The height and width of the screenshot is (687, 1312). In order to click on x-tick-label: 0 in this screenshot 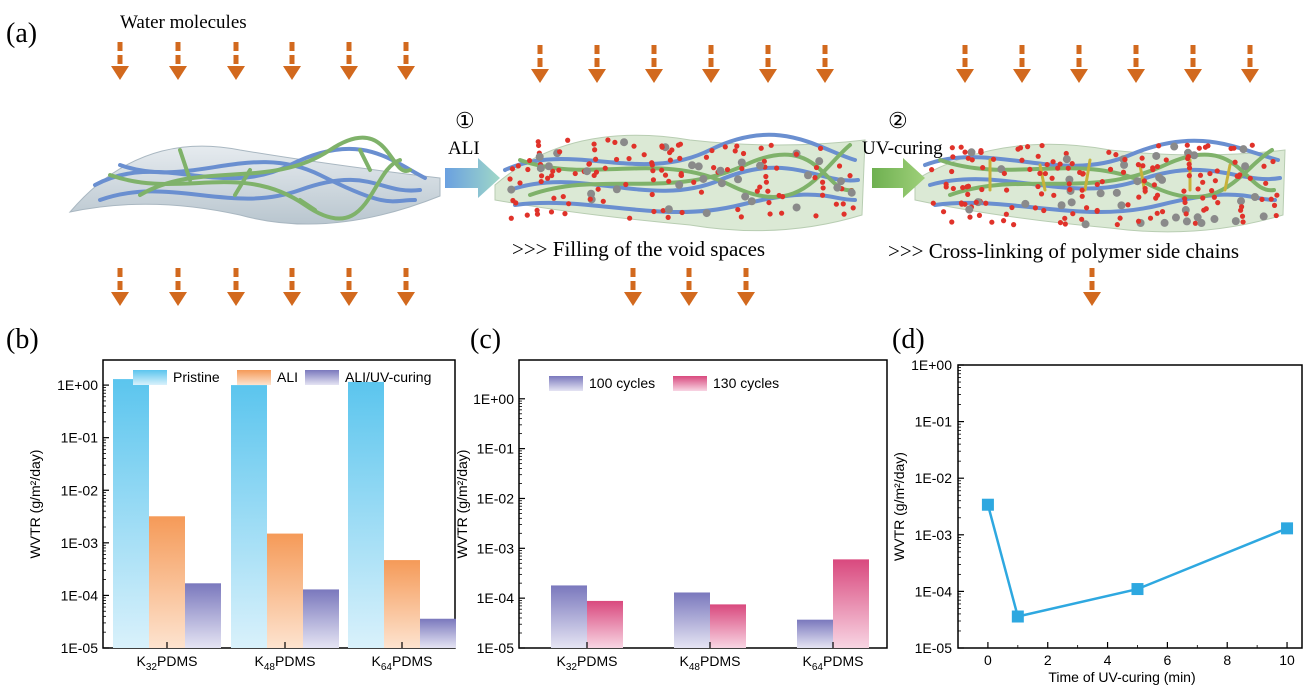, I will do `click(988, 660)`.